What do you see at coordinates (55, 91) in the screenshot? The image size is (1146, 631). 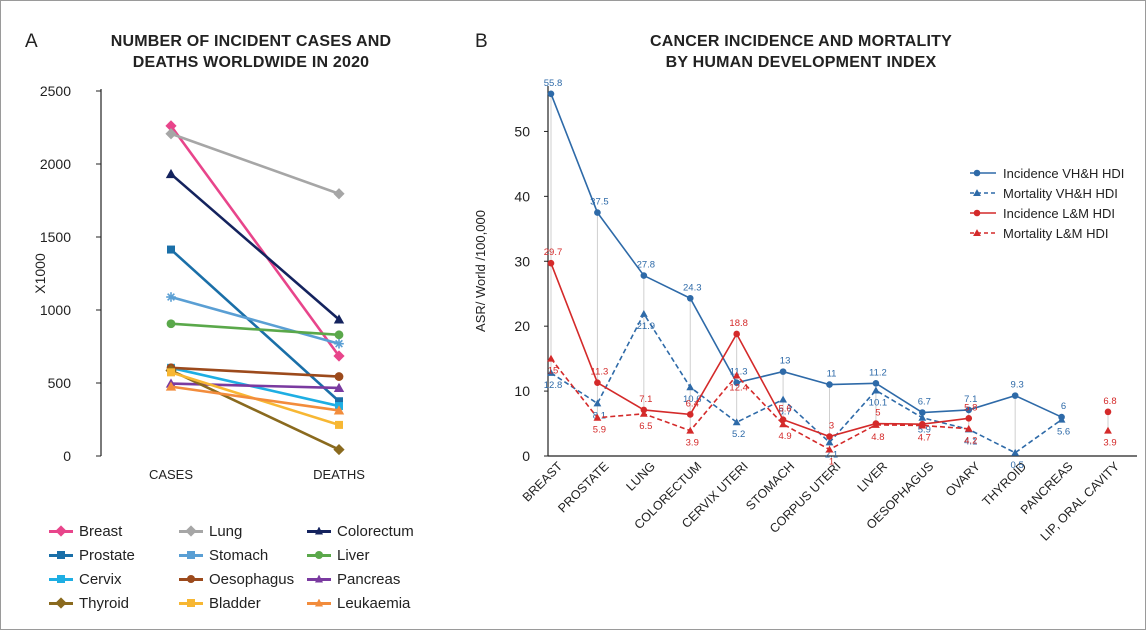 I see `y-tick-label: 2500` at bounding box center [55, 91].